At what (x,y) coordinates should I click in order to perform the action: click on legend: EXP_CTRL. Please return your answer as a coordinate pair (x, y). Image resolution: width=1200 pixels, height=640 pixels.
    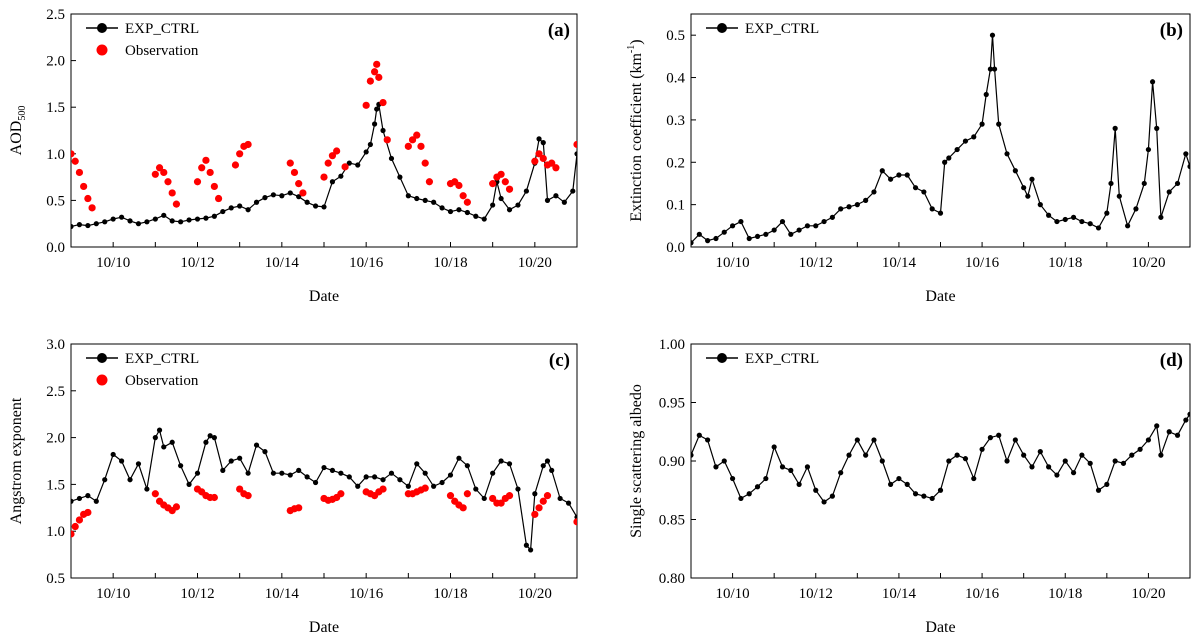
    Looking at the image, I should click on (762, 29).